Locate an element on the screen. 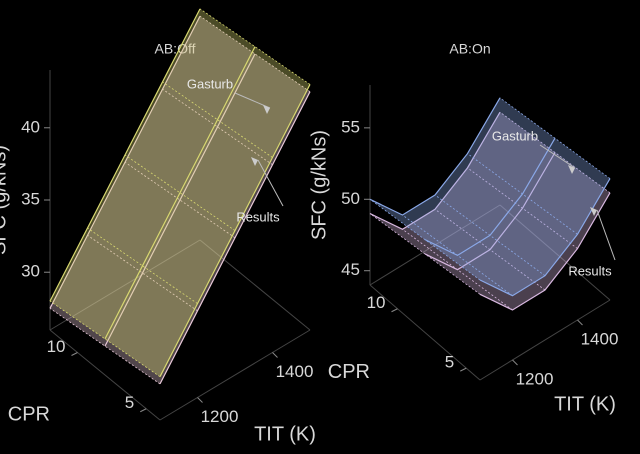 This screenshot has height=454, width=640. subplot-title: AB:On is located at coordinates (469, 49).